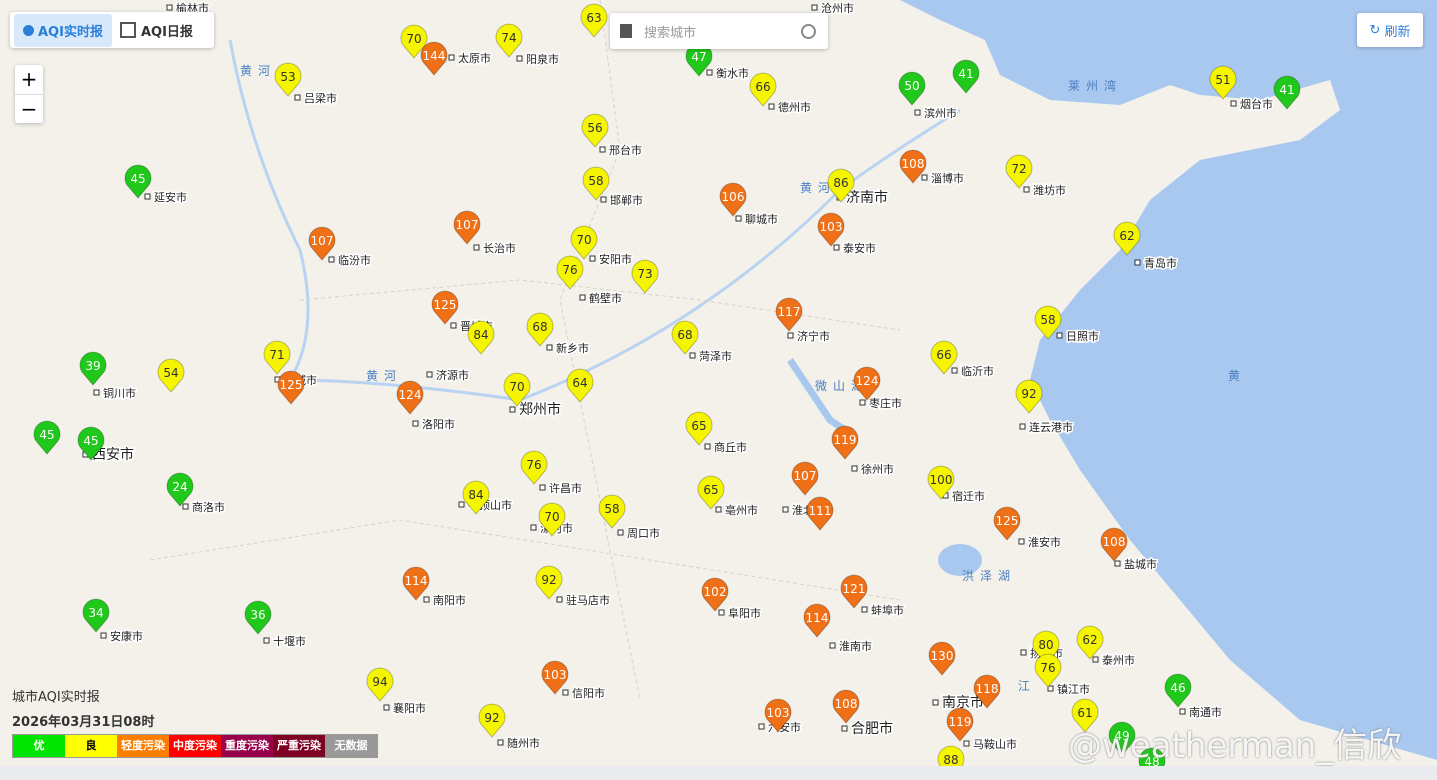 Image resolution: width=1437 pixels, height=780 pixels. Describe the element at coordinates (719, 31) in the screenshot. I see `search-box: 搜索城市` at that location.